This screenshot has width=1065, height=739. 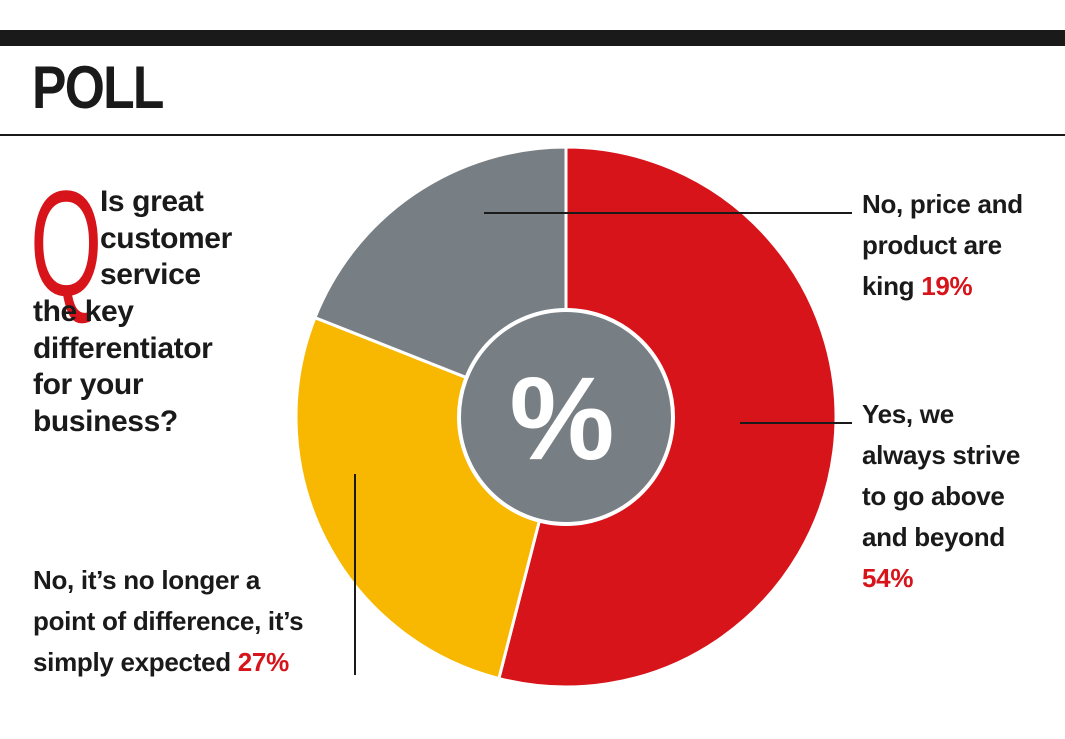 I want to click on answer-line: and beyond, so click(x=933, y=537).